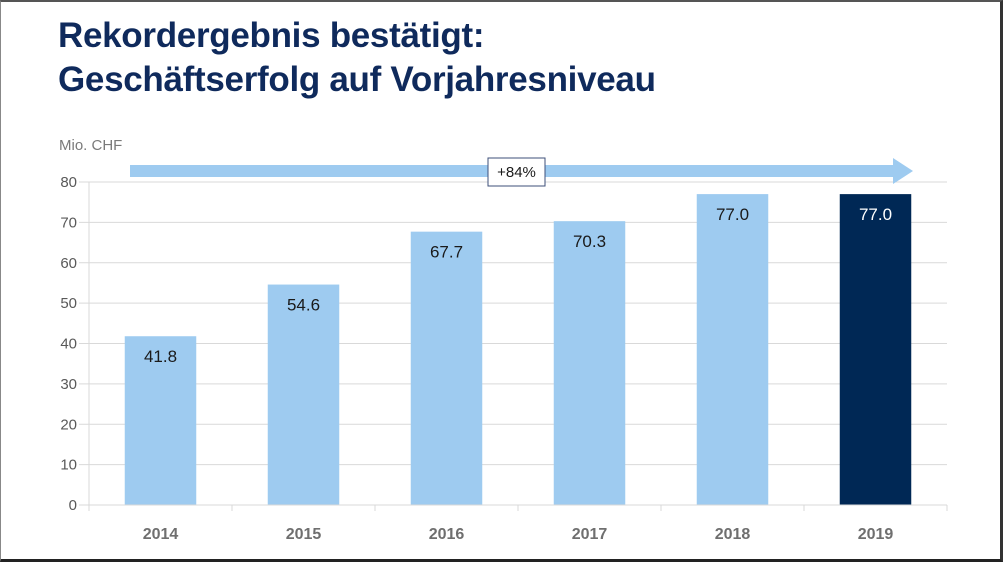 This screenshot has height=562, width=1003. Describe the element at coordinates (447, 534) in the screenshot. I see `x-tick-label: 2016` at that location.